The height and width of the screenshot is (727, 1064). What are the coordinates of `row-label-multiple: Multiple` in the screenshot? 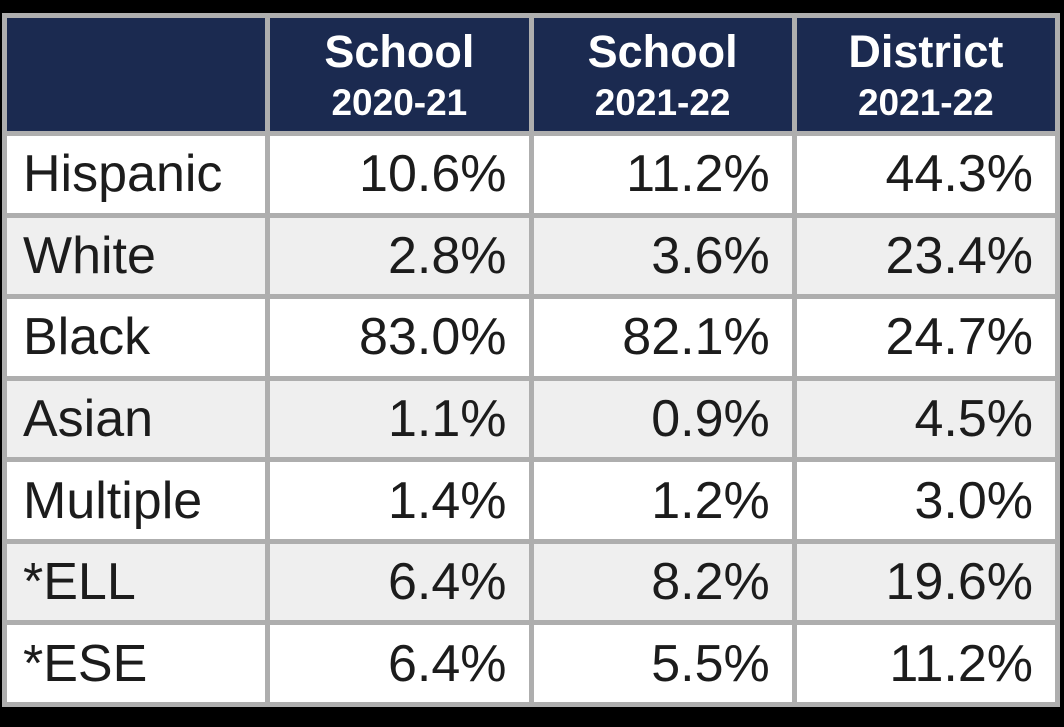 It's located at (136, 500).